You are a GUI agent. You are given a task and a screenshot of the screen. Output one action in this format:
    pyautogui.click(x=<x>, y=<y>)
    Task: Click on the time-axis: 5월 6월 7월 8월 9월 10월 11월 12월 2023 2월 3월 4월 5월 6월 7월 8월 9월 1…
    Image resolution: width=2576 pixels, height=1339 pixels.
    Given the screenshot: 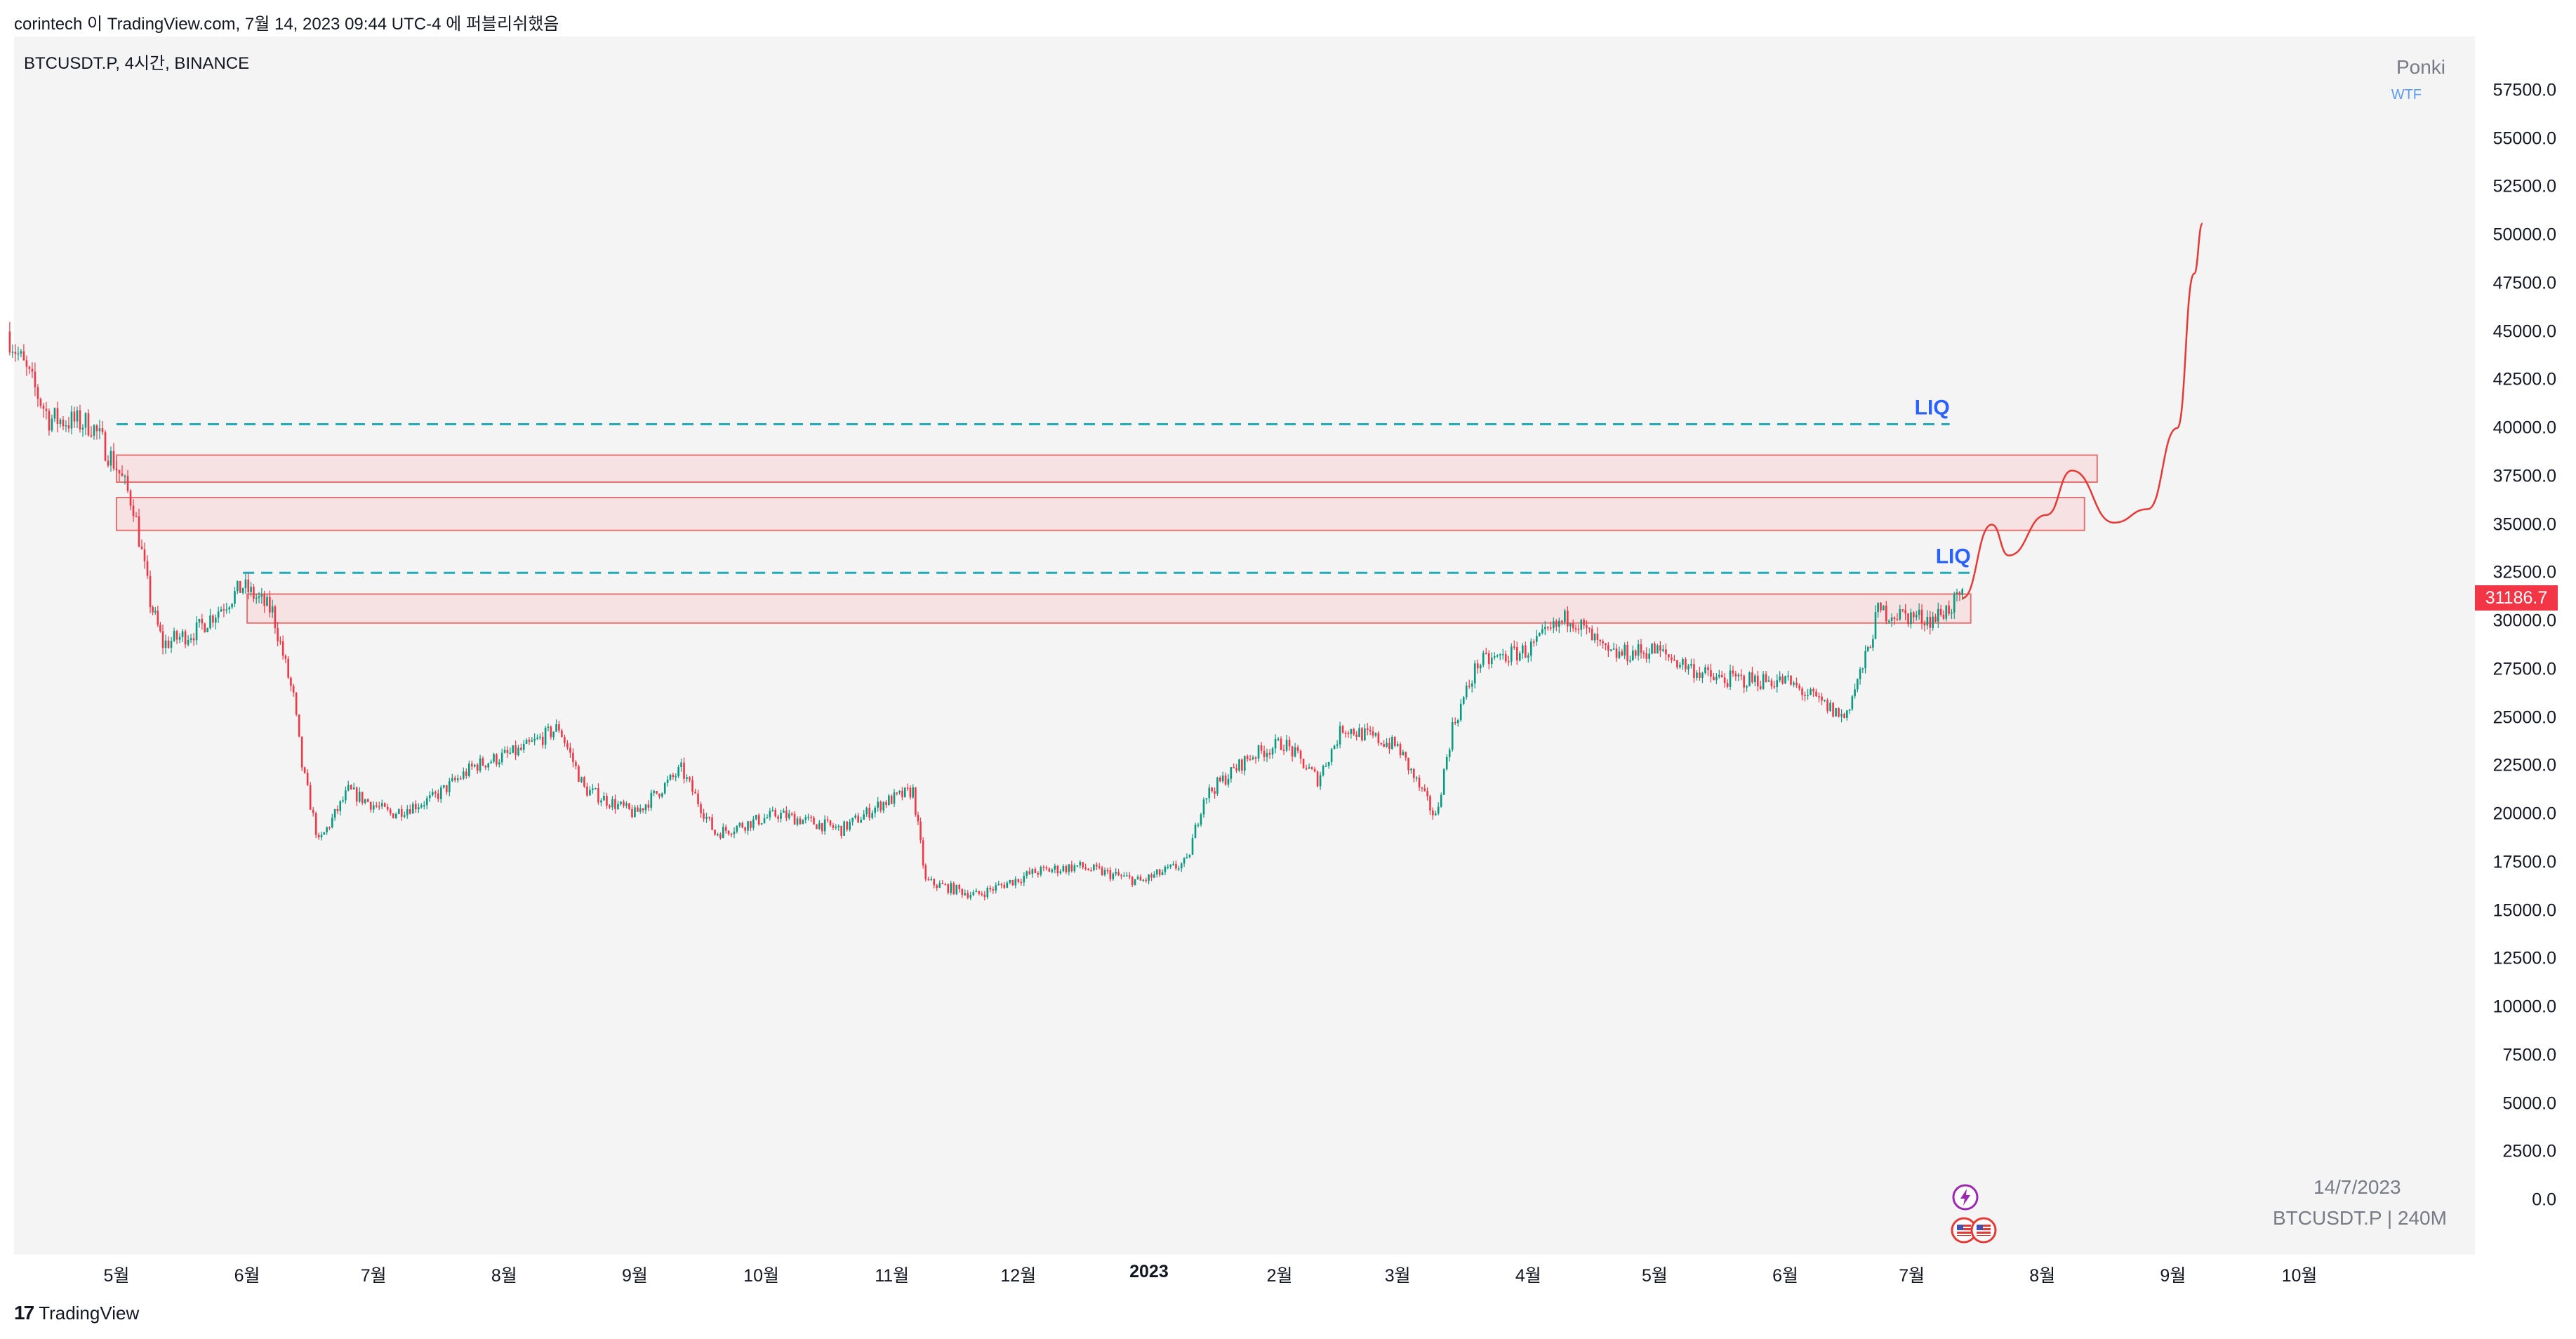 What is the action you would take?
    pyautogui.click(x=1245, y=1271)
    